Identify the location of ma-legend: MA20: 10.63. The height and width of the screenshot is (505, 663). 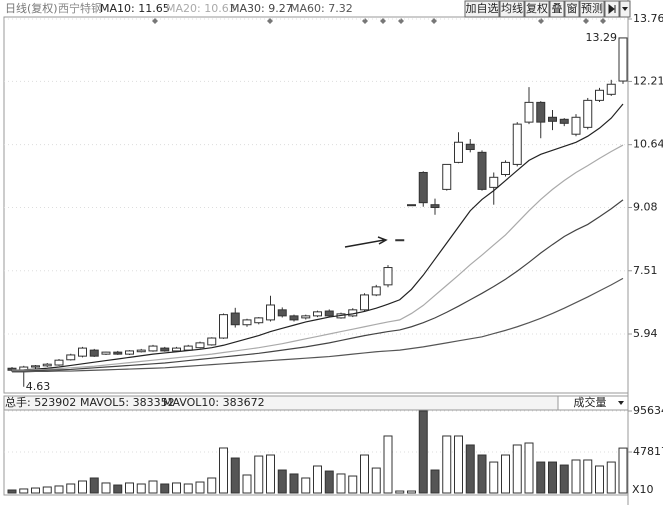
(201, 8).